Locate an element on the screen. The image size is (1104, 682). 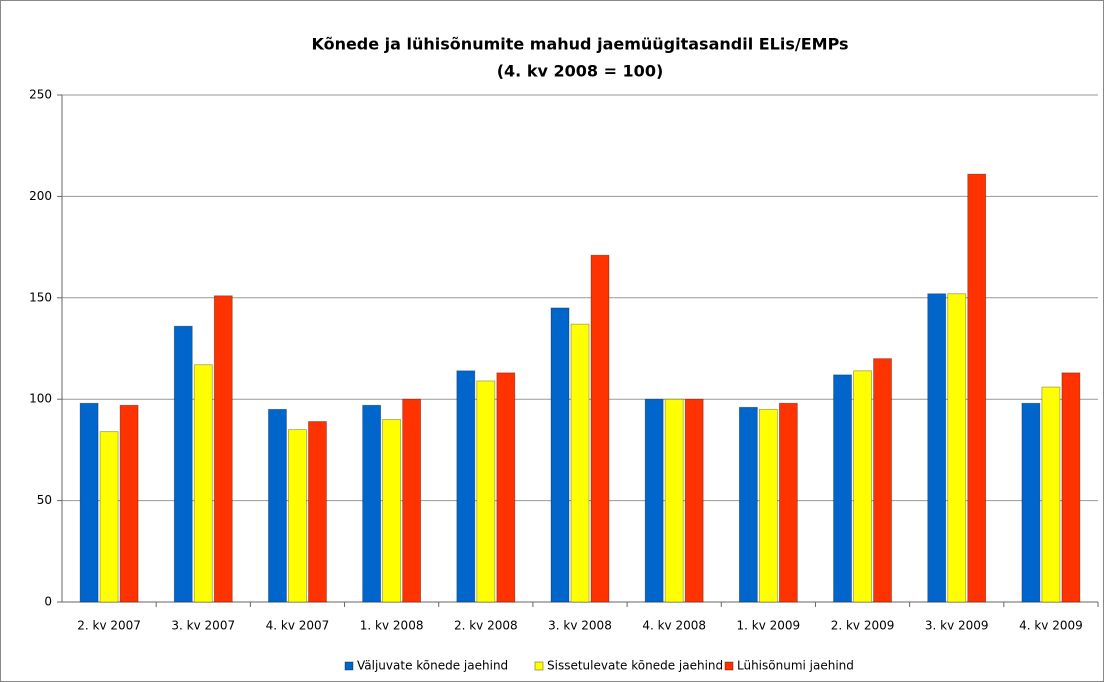
x-tick-label: 1. kv 2009 is located at coordinates (769, 626).